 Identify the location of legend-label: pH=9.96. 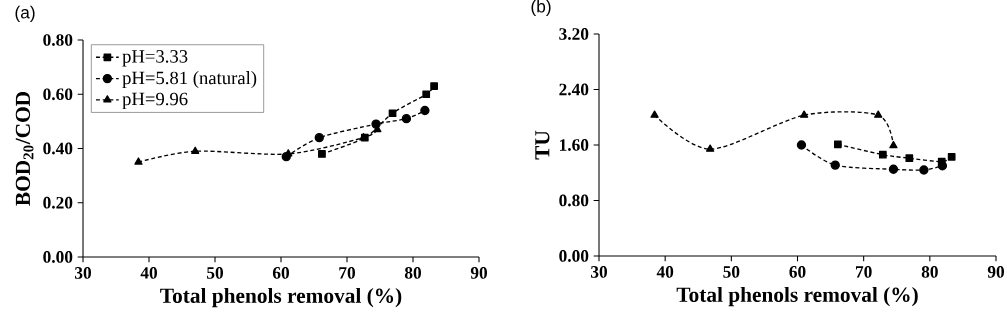
(155, 101).